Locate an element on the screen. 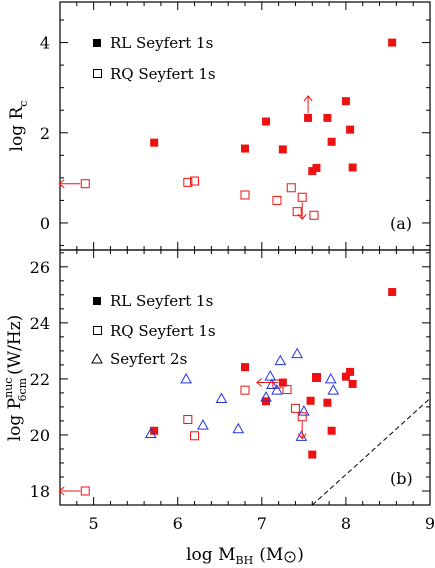 Image resolution: width=435 pixels, height=568 pixels. panel-a-ytick-labels: 0 2 4 is located at coordinates (45, 133).